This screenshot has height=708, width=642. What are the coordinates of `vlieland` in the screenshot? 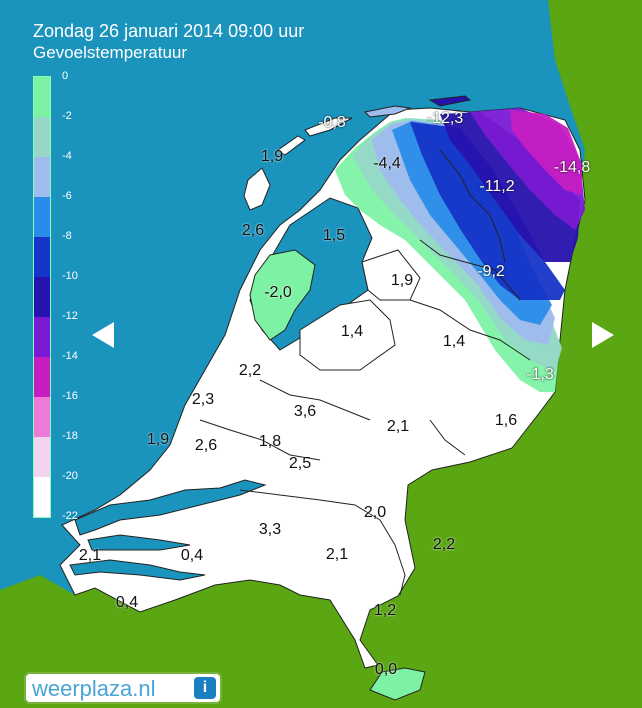 It's located at (291, 145).